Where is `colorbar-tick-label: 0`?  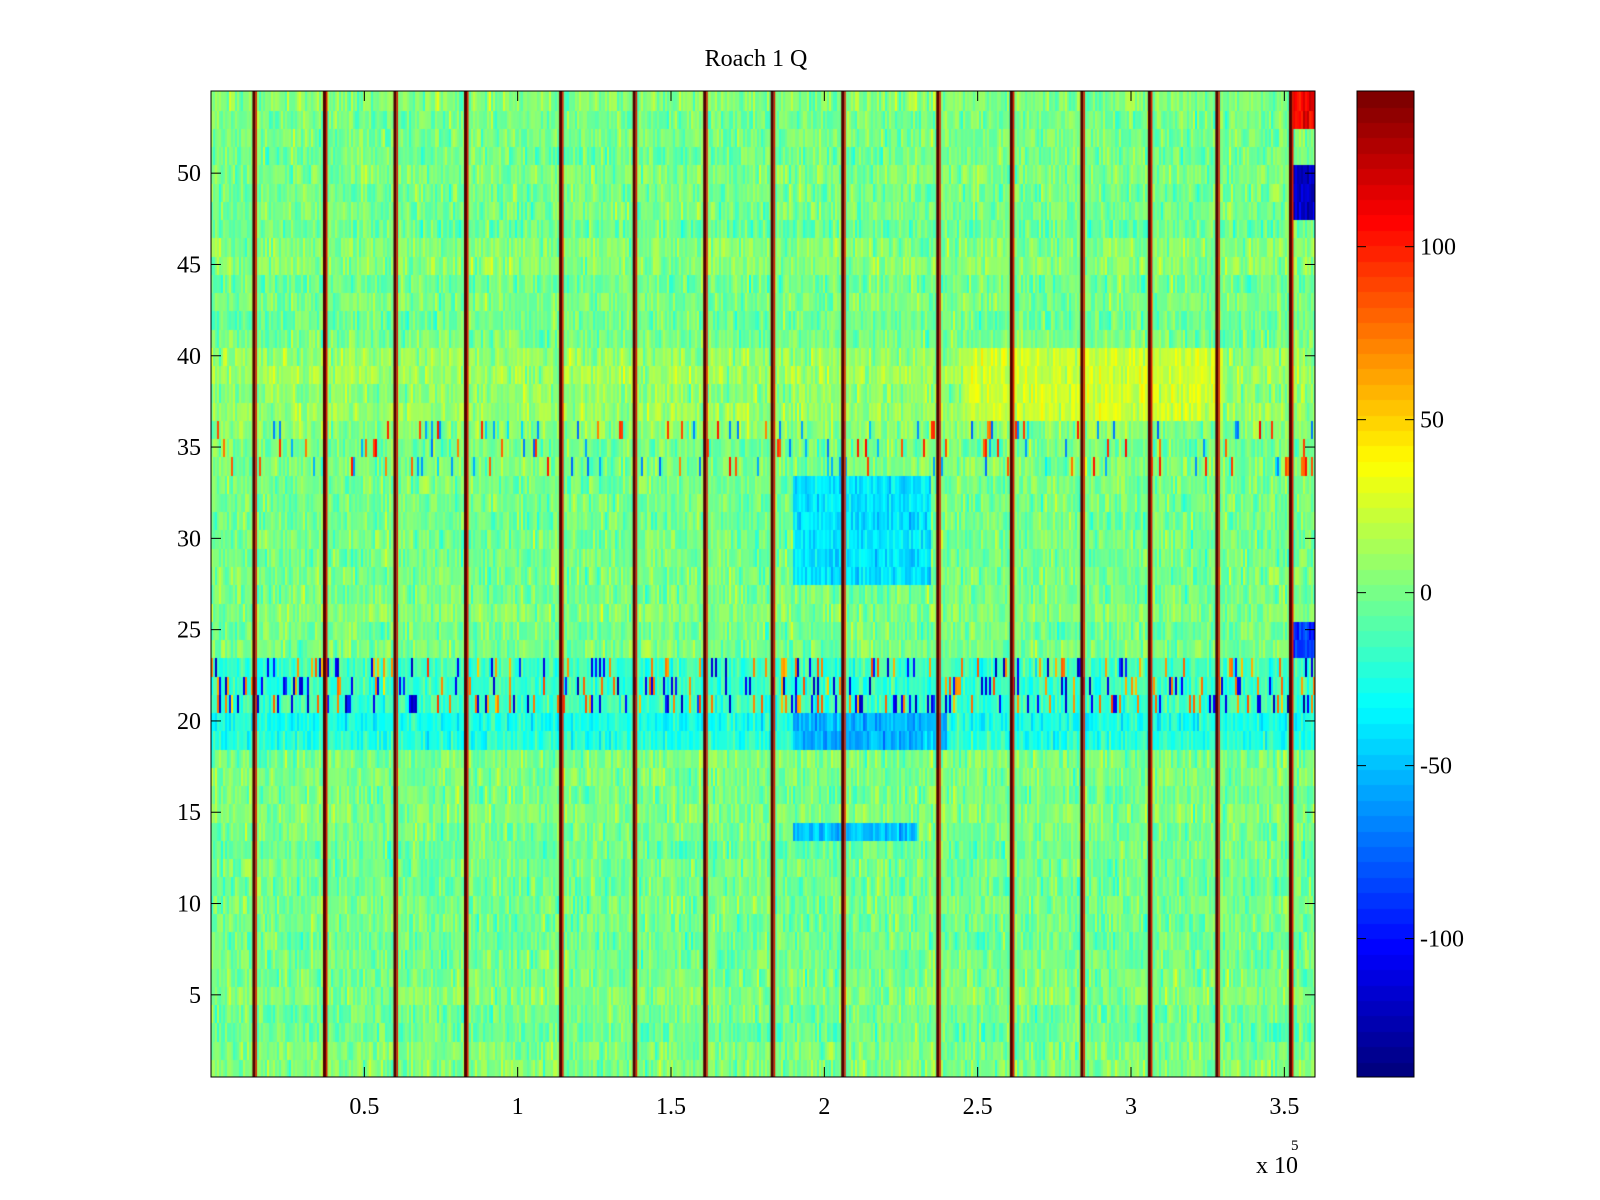
colorbar-tick-label: 0 is located at coordinates (1426, 594).